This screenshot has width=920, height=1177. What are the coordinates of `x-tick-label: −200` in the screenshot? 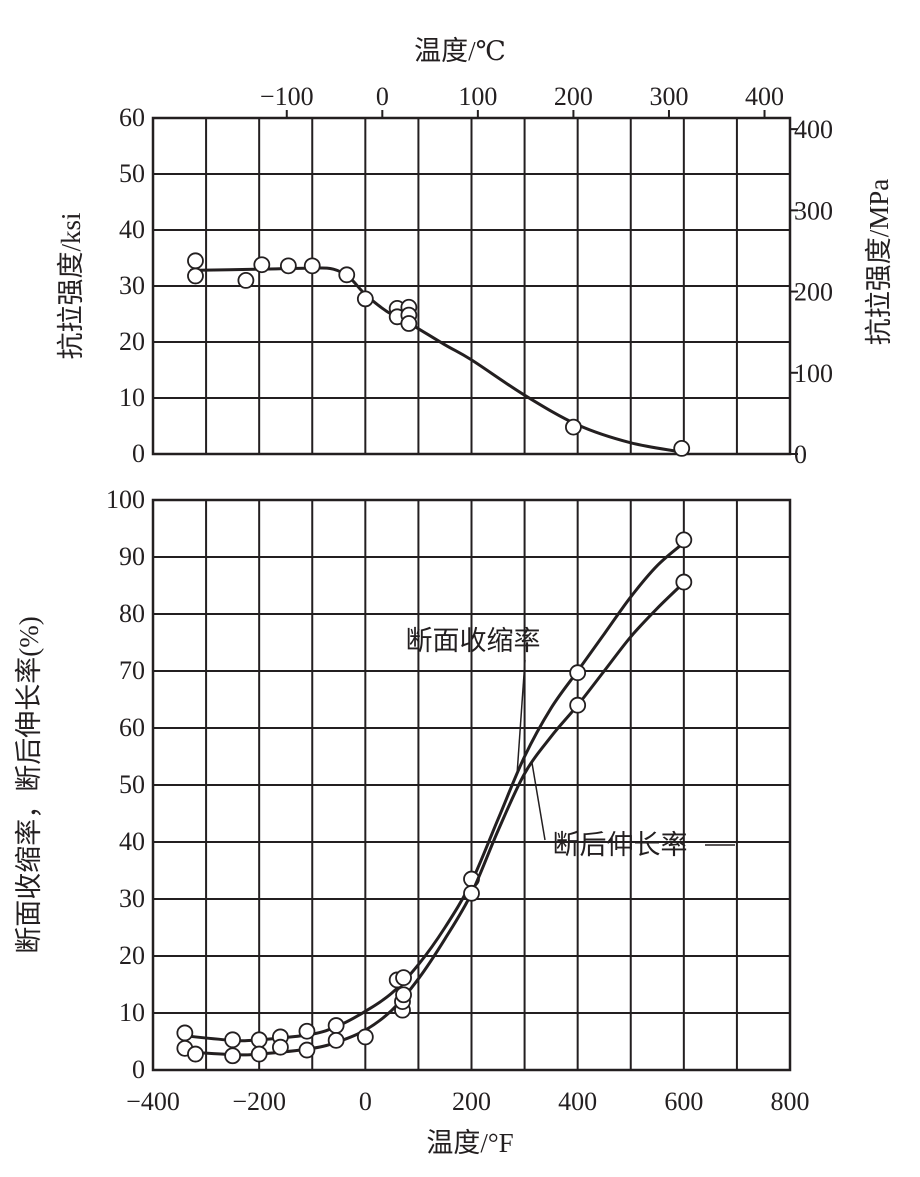 It's located at (259, 1101).